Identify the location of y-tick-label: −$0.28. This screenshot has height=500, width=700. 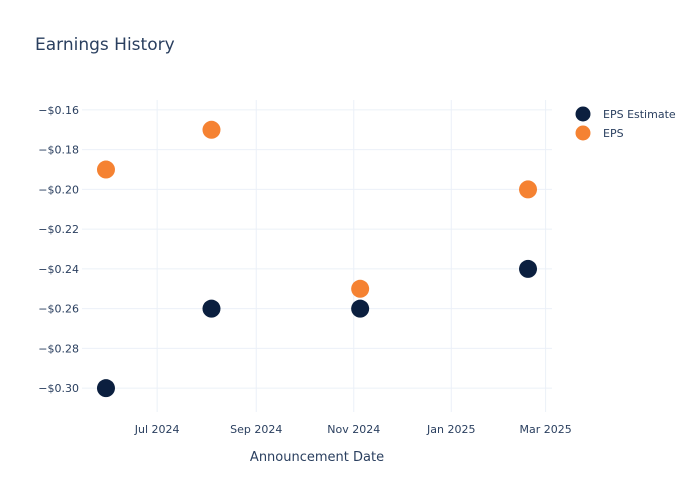
(58, 348).